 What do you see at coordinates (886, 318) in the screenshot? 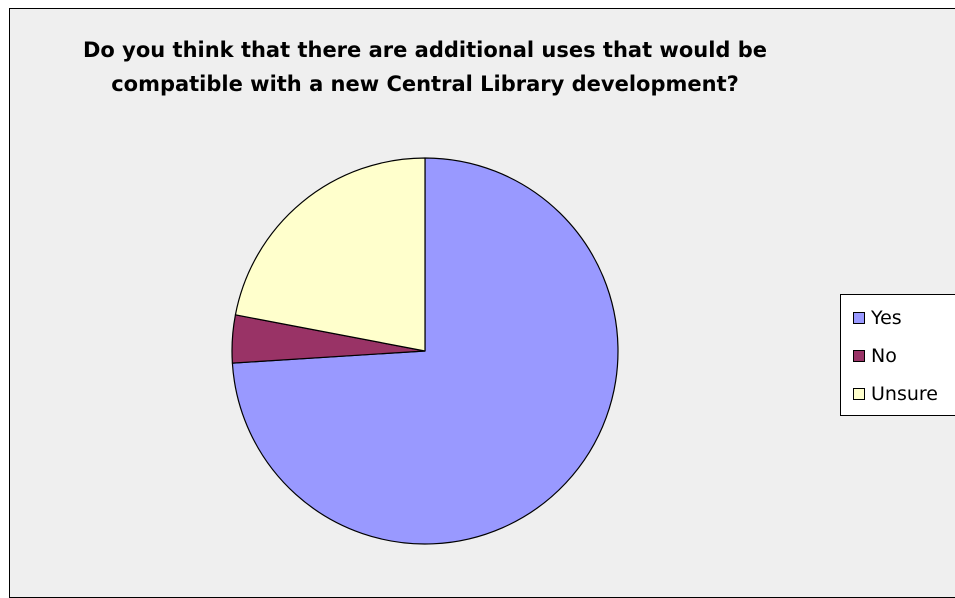
I see `legend-label-yes: Yes` at bounding box center [886, 318].